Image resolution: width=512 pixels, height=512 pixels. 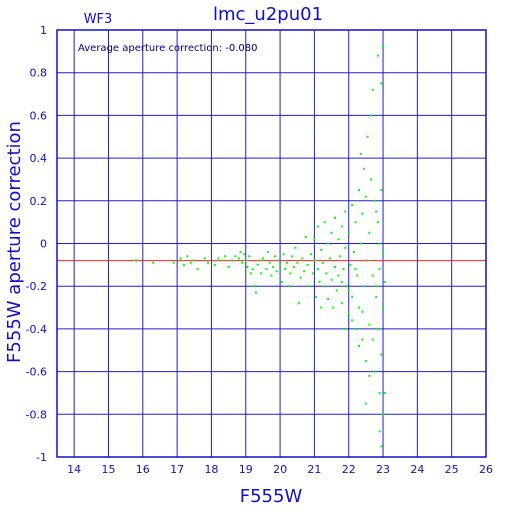 I want to click on y-tick-label: 0, so click(x=43, y=244).